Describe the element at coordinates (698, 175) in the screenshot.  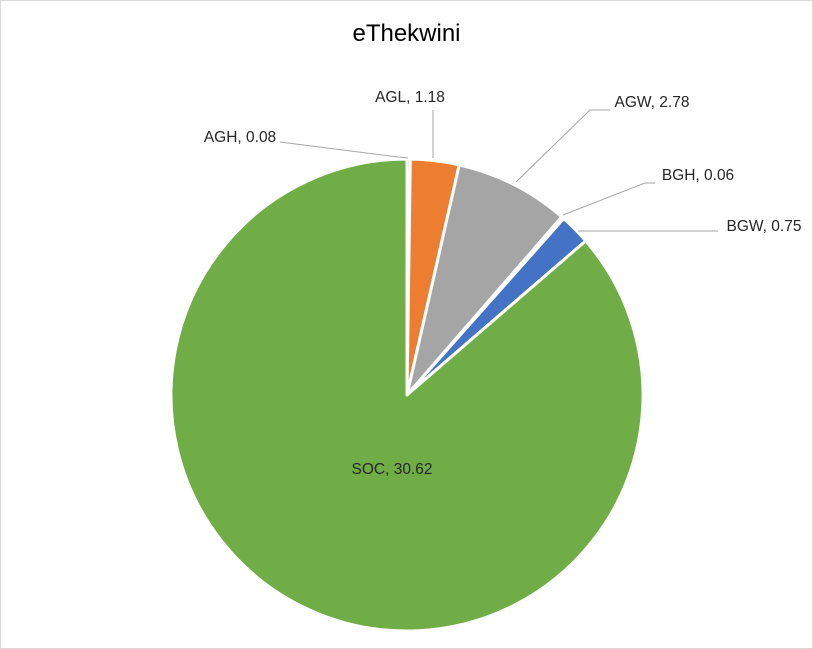
I see `data-label-bgh: BGH, 0.06` at that location.